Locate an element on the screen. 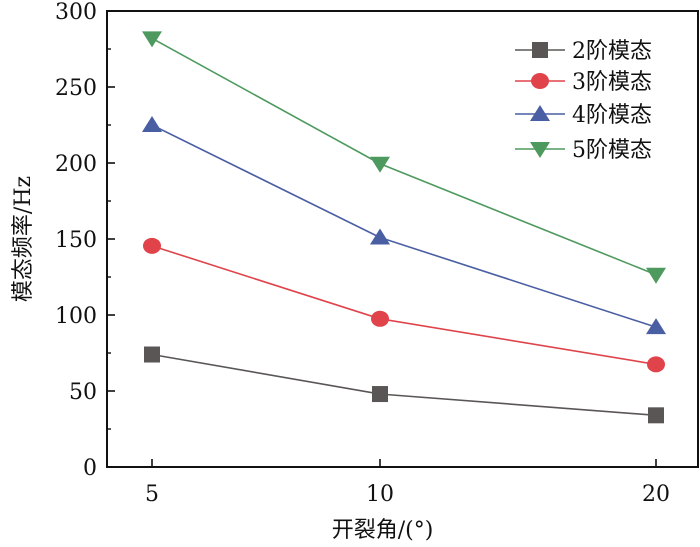 The height and width of the screenshot is (547, 700). legend-label: 2阶模态 is located at coordinates (612, 51).